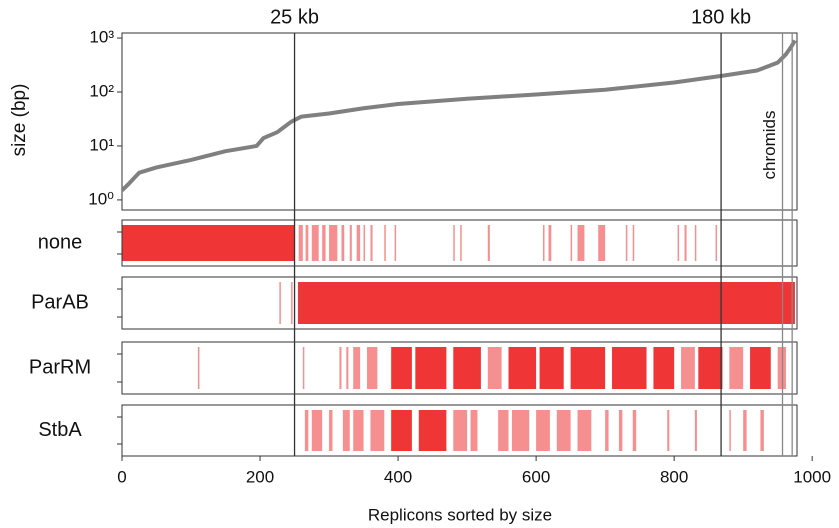 This screenshot has width=839, height=528. I want to click on x-tick-label: 1000, so click(812, 476).